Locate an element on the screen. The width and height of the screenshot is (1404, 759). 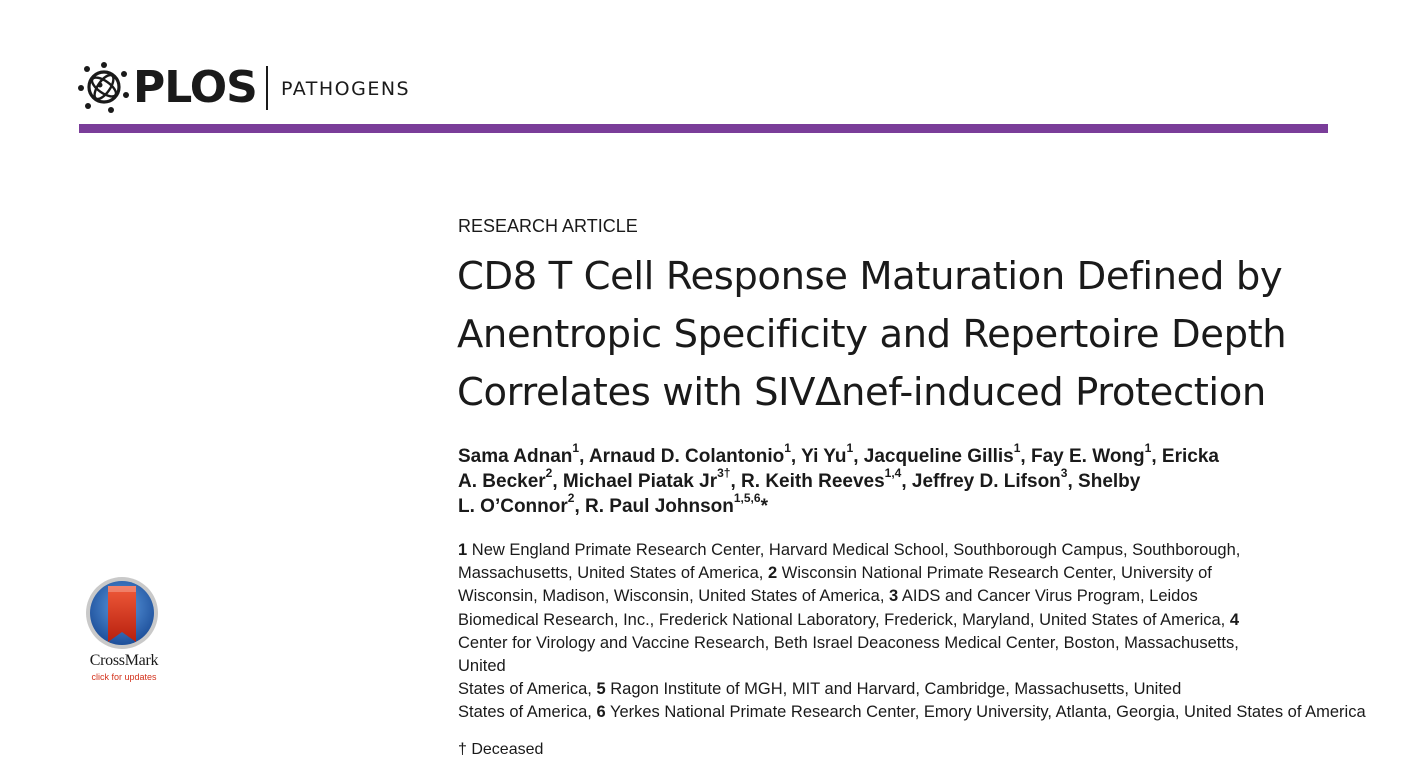
author-name: Jacqueline Gillis is located at coordinates (938, 456).